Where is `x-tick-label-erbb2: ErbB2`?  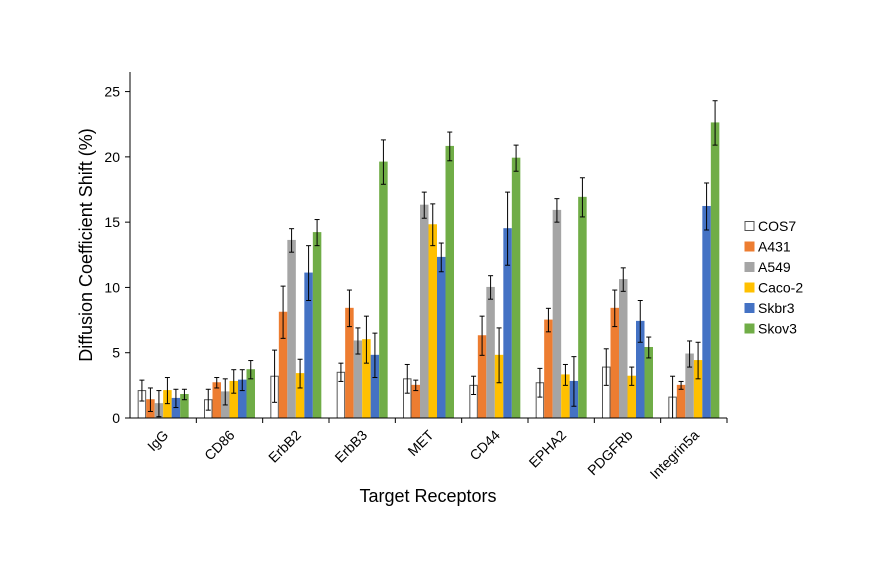 x-tick-label-erbb2: ErbB2 is located at coordinates (284, 446).